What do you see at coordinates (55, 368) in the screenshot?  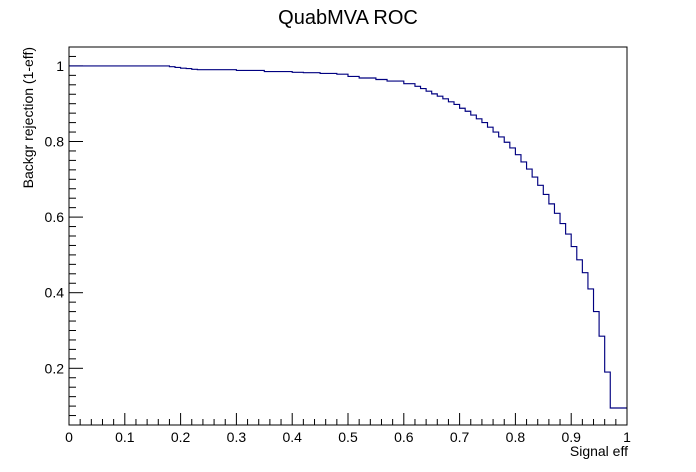 I see `y-tick-label: 0.2` at bounding box center [55, 368].